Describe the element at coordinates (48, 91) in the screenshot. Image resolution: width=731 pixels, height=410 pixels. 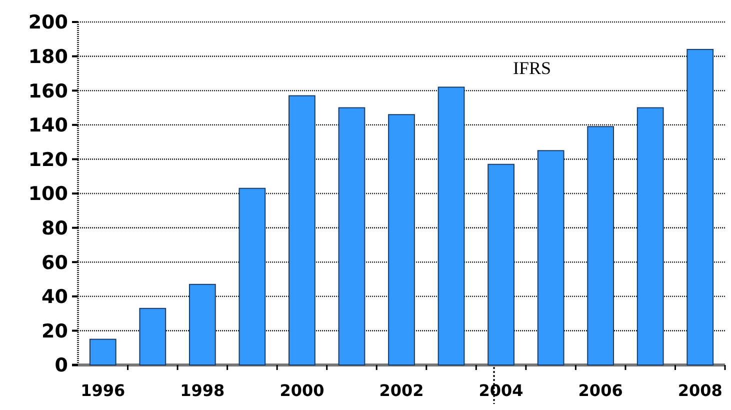
I see `y-tick-label: 160` at that location.